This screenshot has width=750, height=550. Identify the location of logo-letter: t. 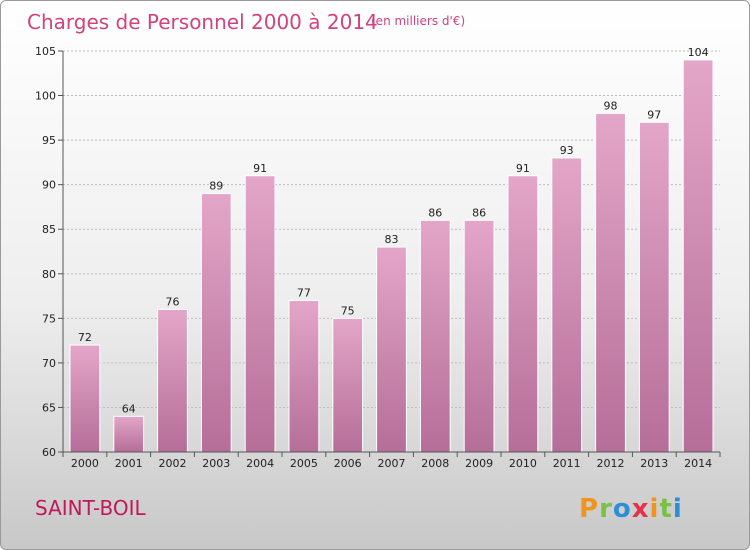
(665, 509).